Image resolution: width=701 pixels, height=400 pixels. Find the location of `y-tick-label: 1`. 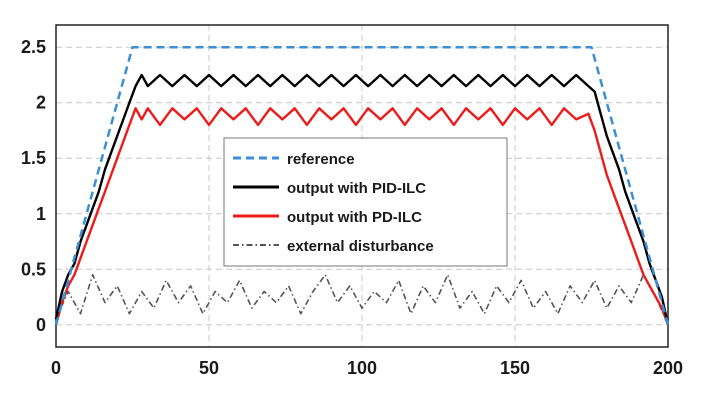

y-tick-label: 1 is located at coordinates (41, 214).